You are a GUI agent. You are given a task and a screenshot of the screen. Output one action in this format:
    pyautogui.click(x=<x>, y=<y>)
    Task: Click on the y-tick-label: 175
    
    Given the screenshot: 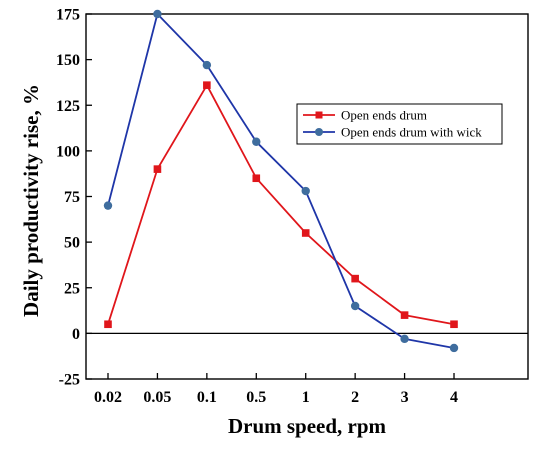 What is the action you would take?
    pyautogui.click(x=68, y=15)
    